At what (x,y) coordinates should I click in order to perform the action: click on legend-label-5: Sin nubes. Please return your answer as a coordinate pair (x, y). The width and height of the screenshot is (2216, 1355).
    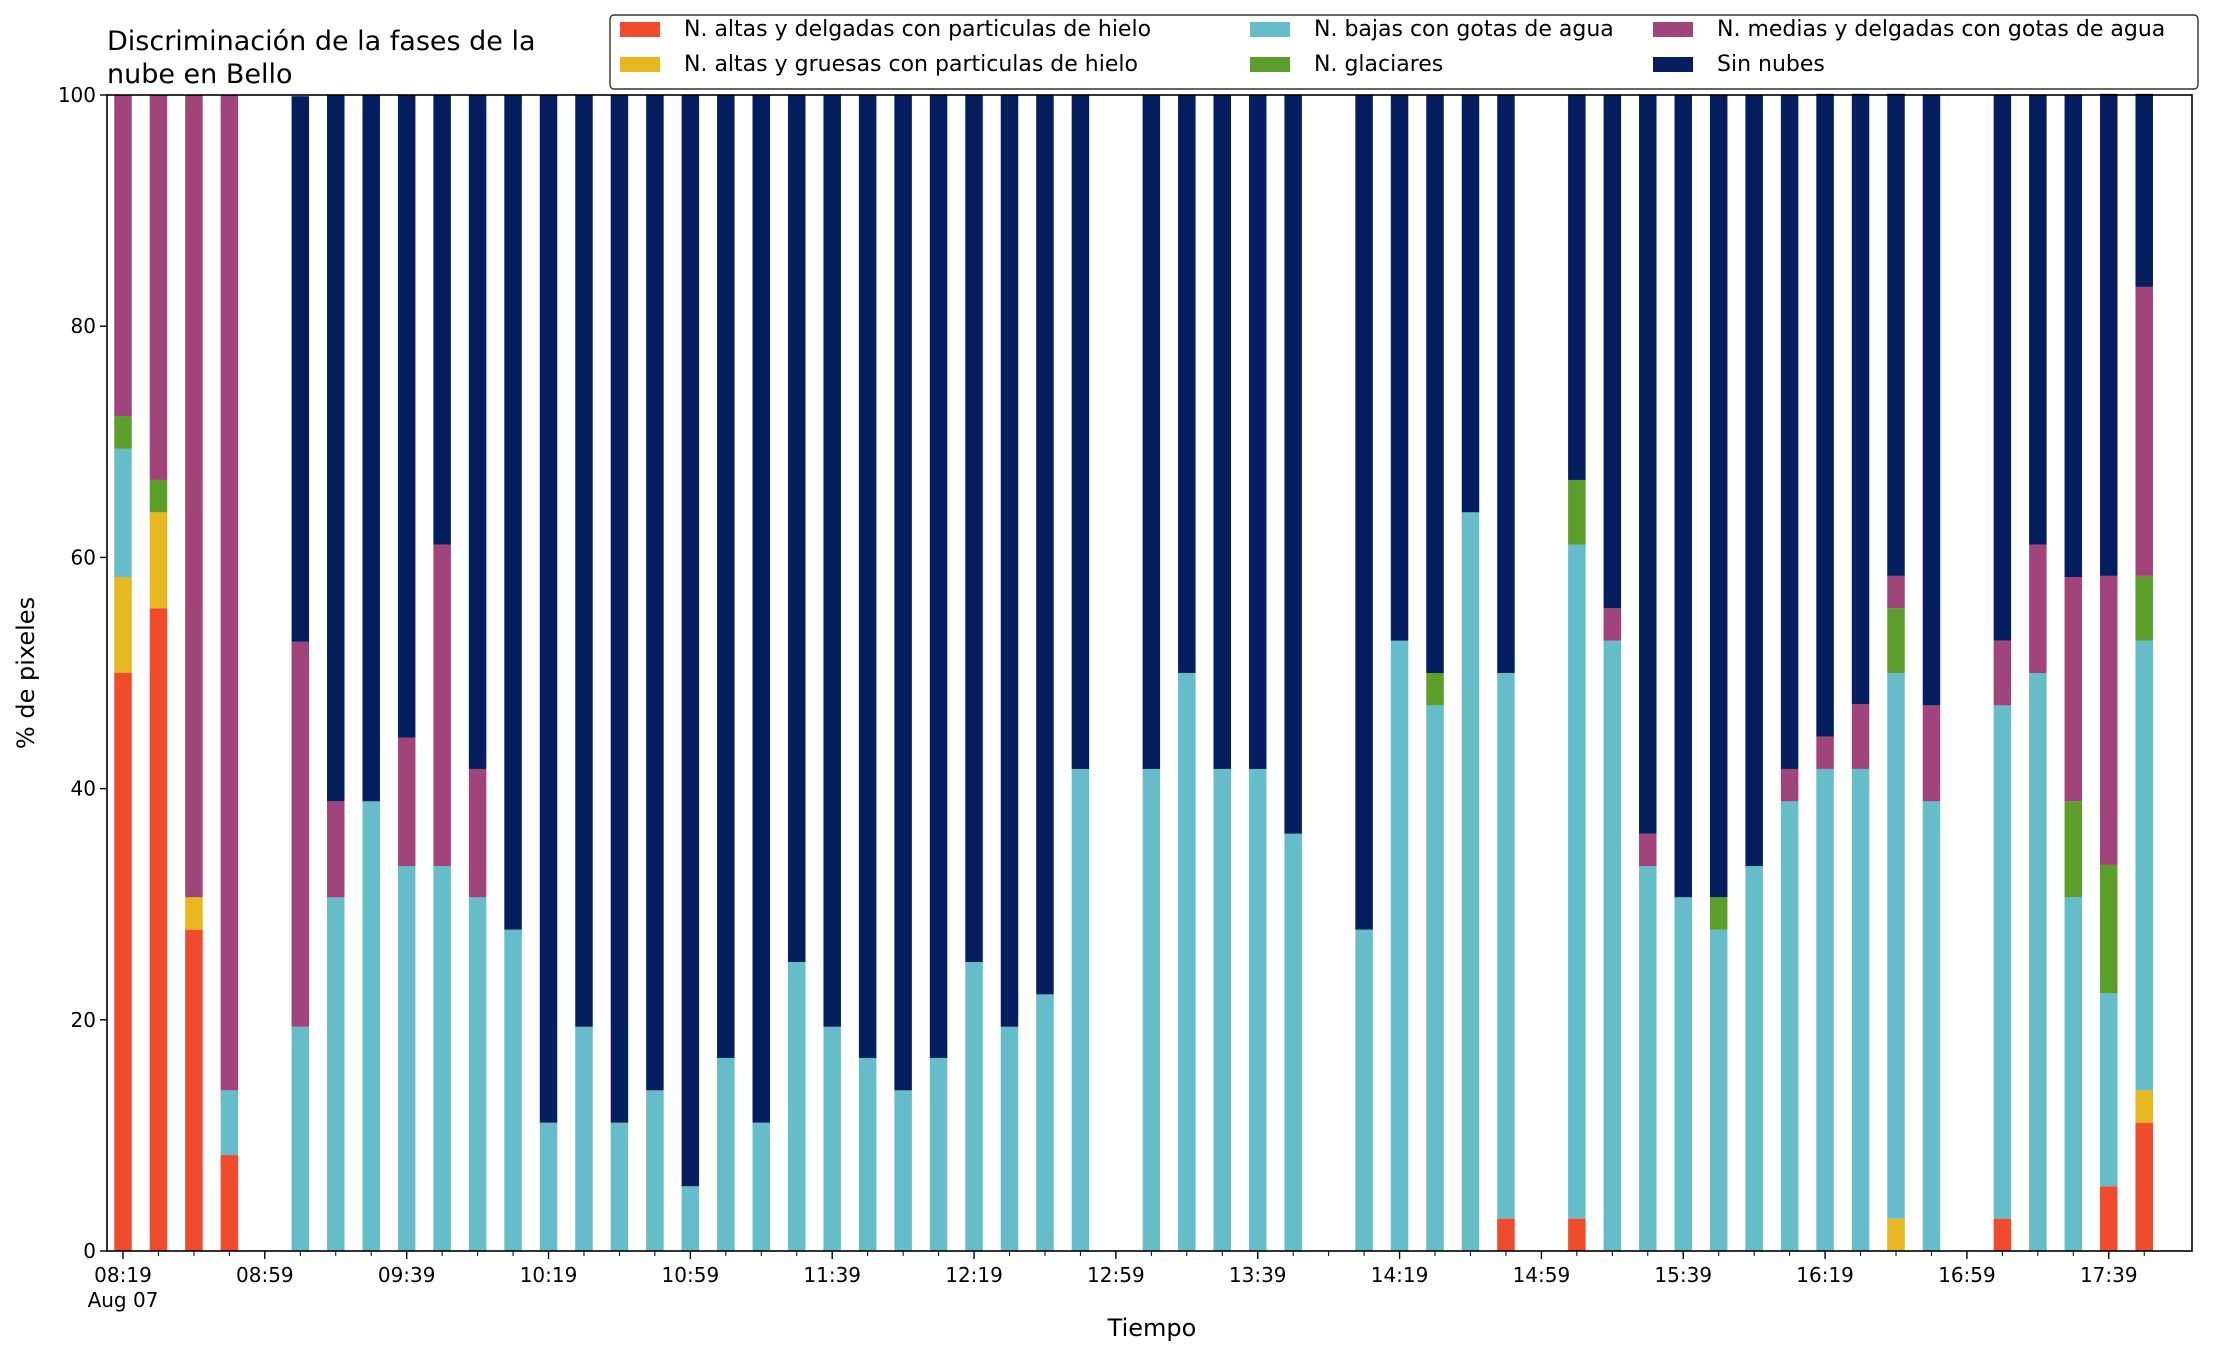
    Looking at the image, I should click on (1771, 64).